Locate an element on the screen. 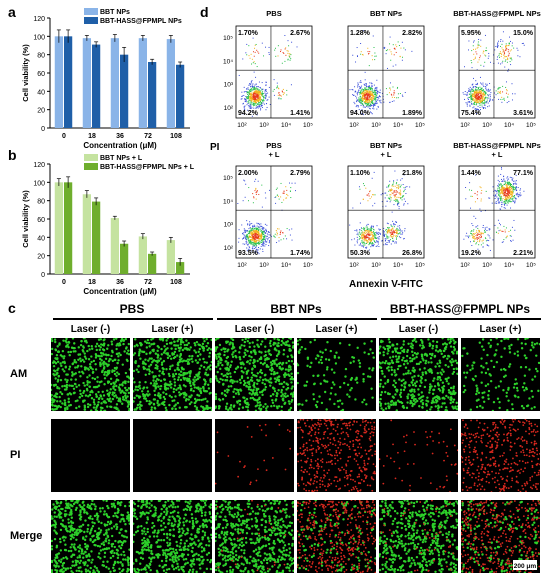 This screenshot has width=554, height=587. flow-plot-title: BBT-HASS@FPMPL NPs is located at coordinates (497, 145).